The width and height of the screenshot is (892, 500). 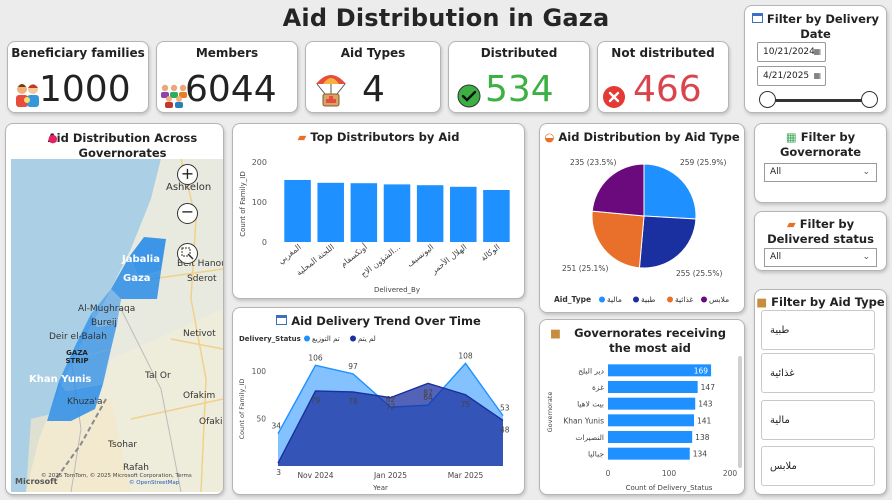 I want to click on date-from-input: 10/21/2024 ▦, so click(x=791, y=52).